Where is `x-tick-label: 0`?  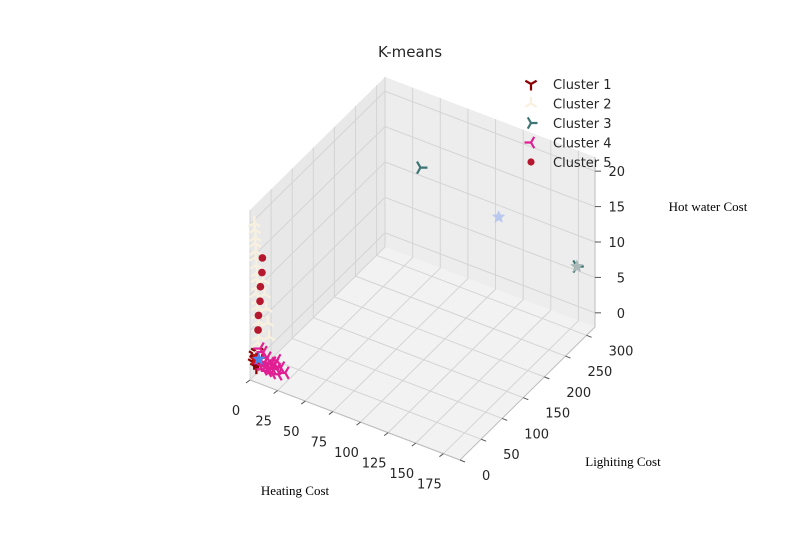
x-tick-label: 0 is located at coordinates (236, 411).